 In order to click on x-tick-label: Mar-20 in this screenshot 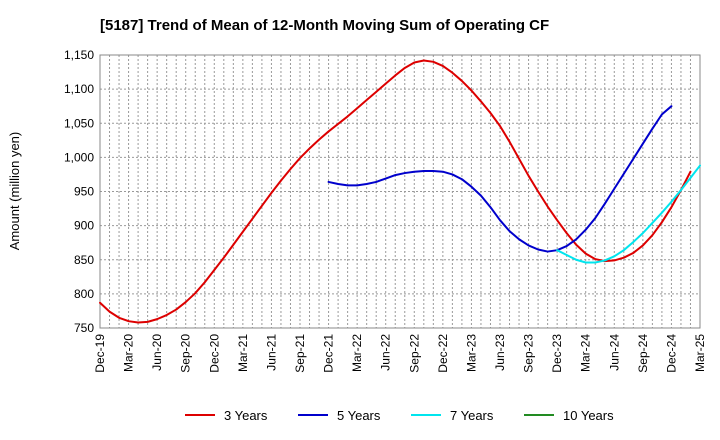, I will do `click(129, 353)`.